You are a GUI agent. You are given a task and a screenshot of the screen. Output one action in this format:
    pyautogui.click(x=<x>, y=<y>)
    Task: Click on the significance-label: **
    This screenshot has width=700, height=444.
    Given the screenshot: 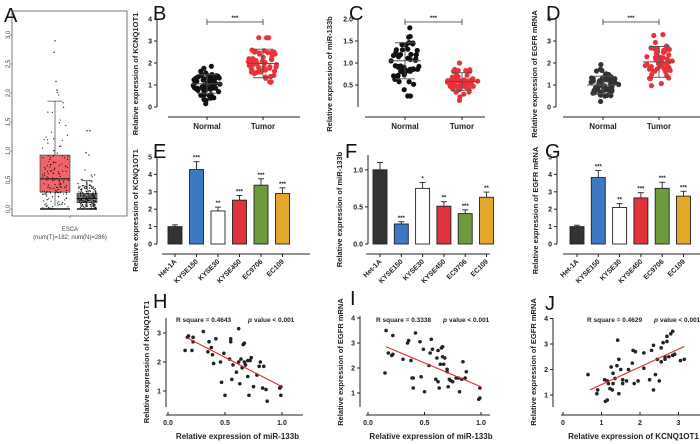 What is the action you would take?
    pyautogui.click(x=218, y=204)
    